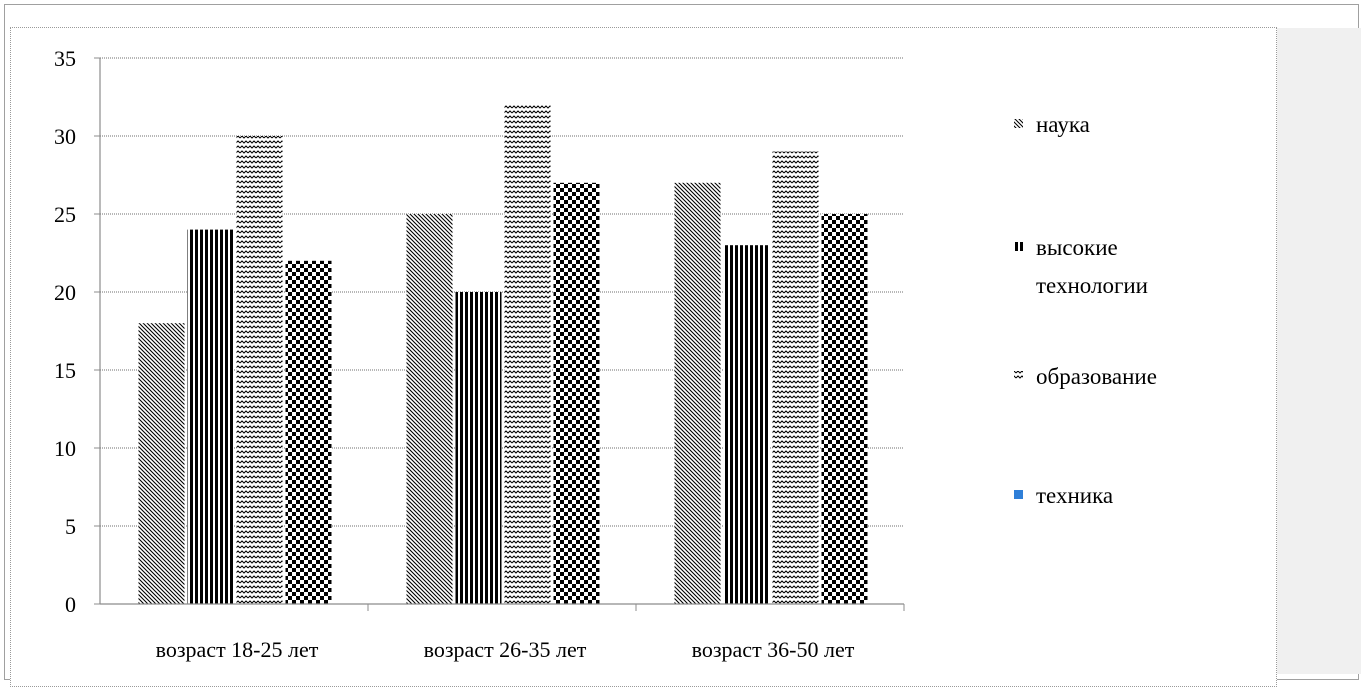 This screenshot has width=1361, height=687. Describe the element at coordinates (65, 292) in the screenshot. I see `y-tick-label: 20` at that location.